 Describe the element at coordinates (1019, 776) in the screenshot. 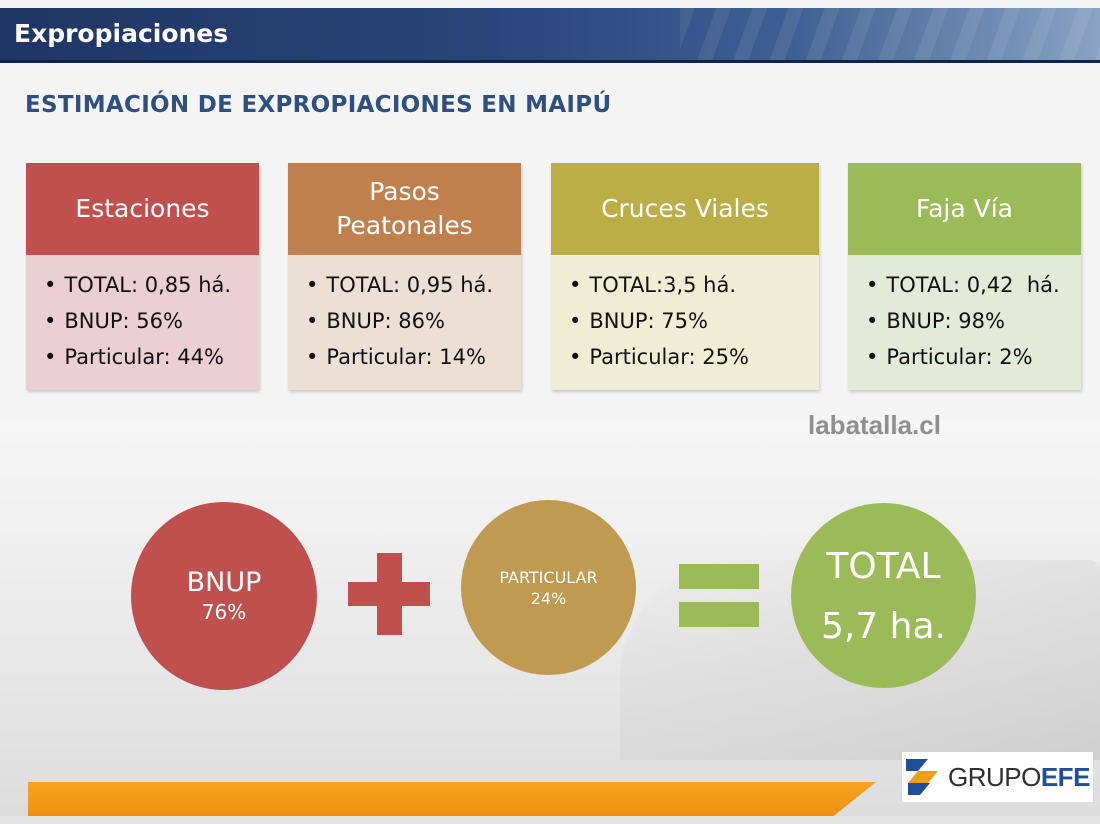

I see `logo-text: GRUPOEFE` at that location.